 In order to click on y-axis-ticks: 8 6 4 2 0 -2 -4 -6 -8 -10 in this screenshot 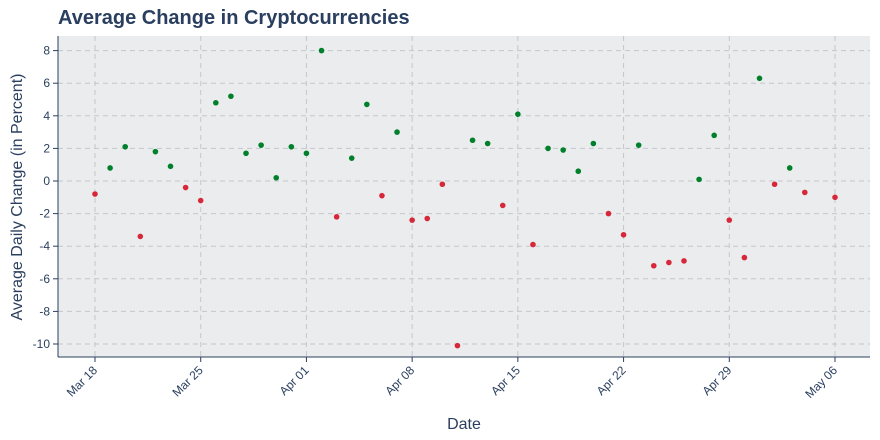, I will do `click(45, 197)`.